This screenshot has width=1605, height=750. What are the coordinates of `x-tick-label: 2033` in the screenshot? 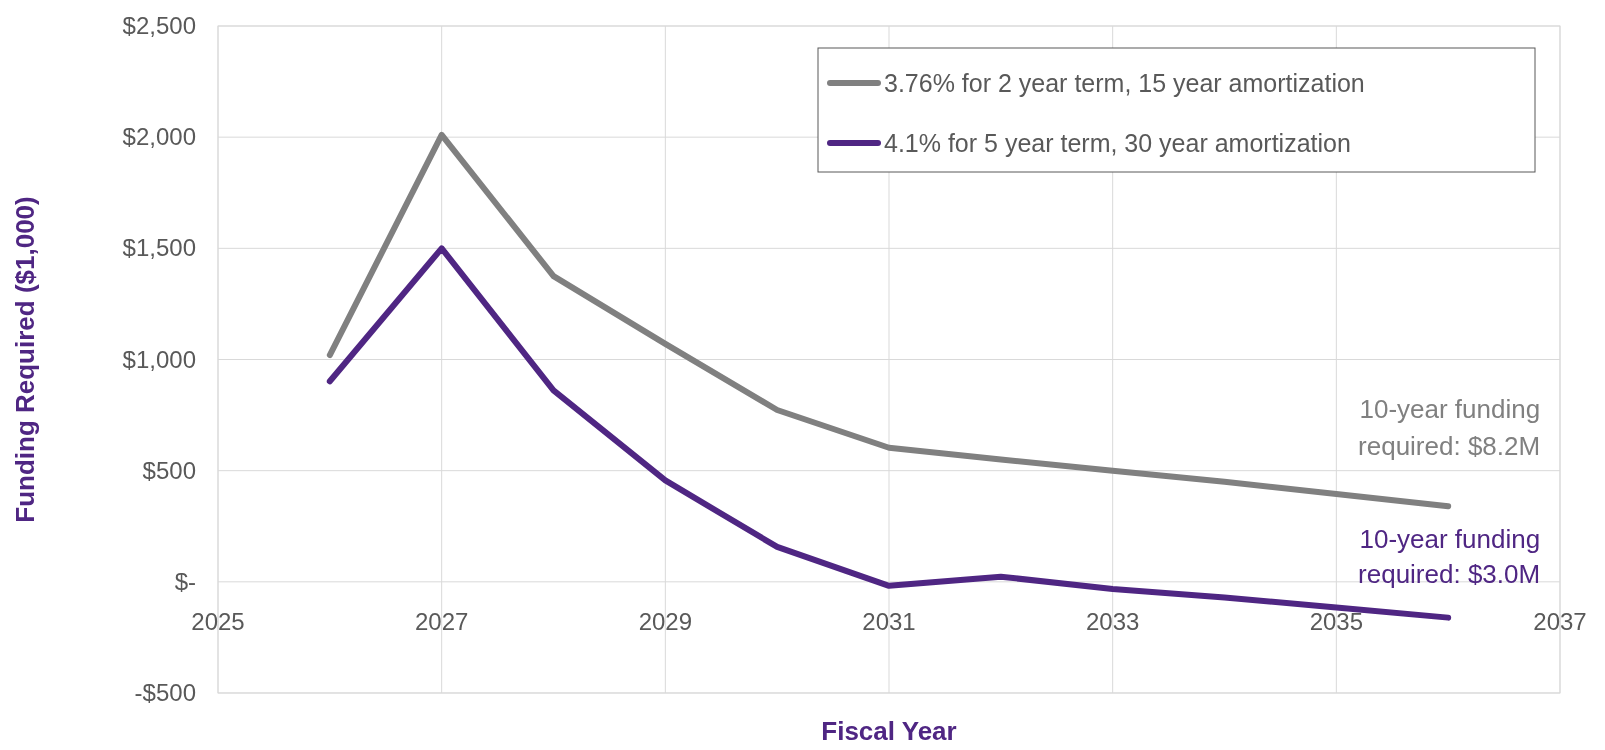 It's located at (1112, 621).